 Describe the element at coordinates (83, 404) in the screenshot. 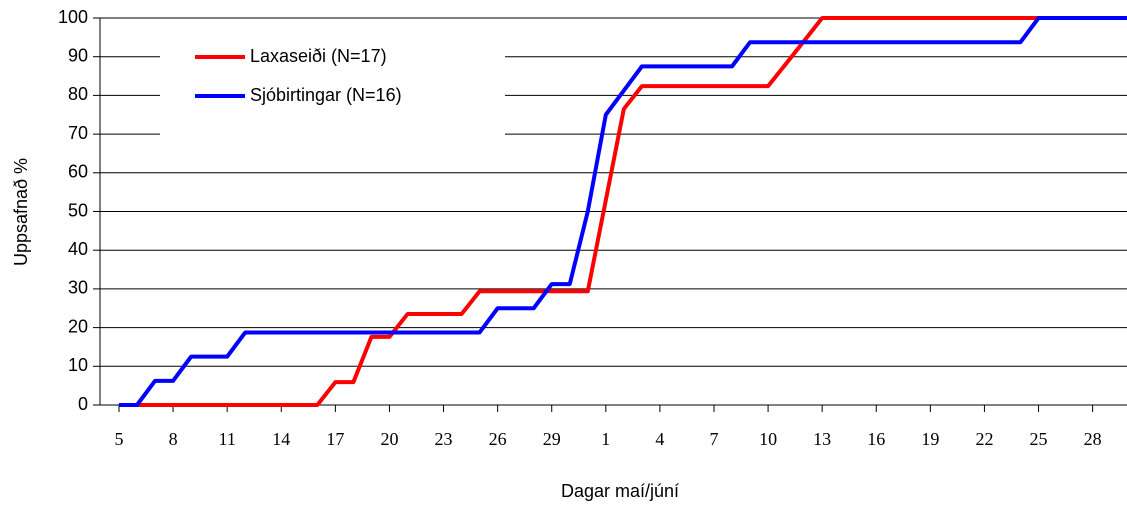

I see `y-tick-label: 0` at that location.